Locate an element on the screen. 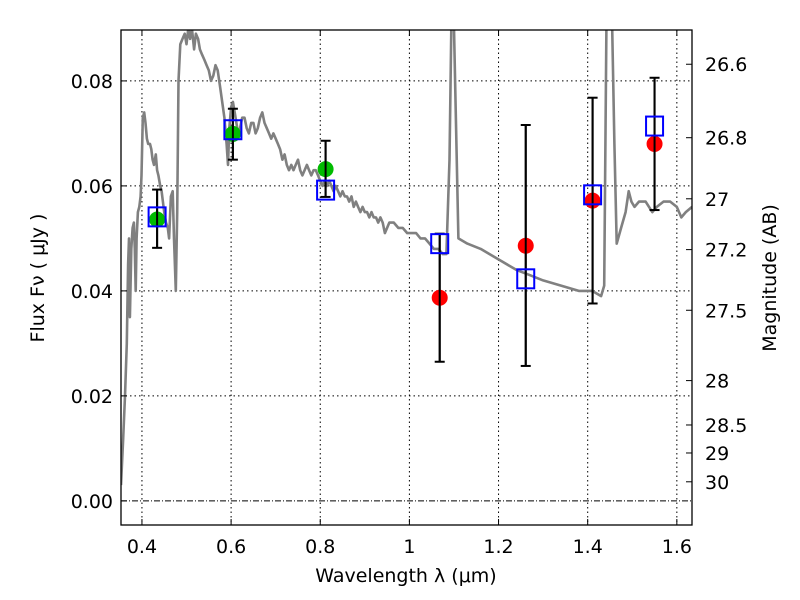  magnitude-tick-label: 27 is located at coordinates (717, 200).